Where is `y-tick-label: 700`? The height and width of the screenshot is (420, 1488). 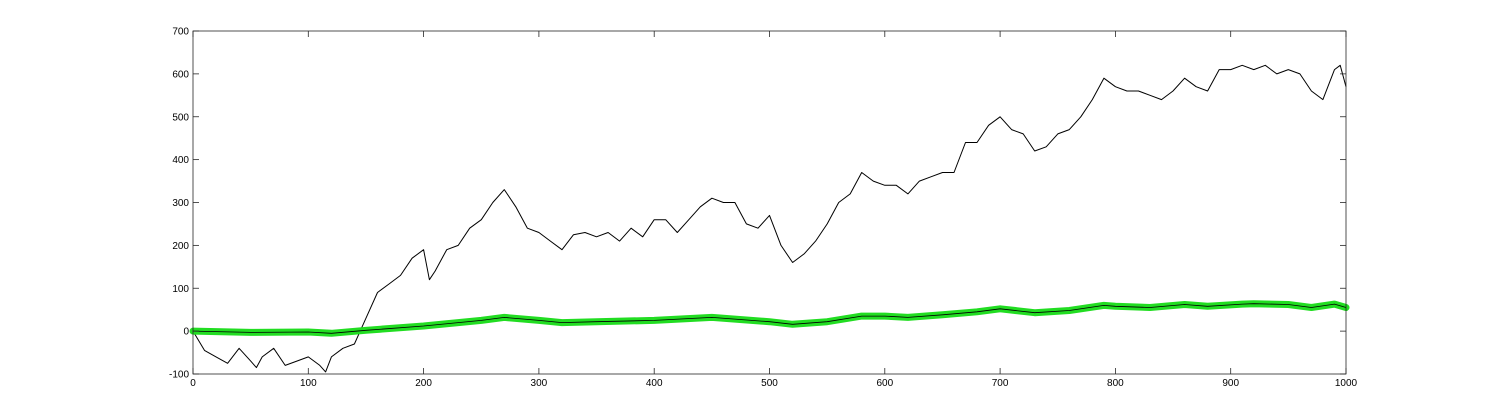
y-tick-label: 700 is located at coordinates (180, 32).